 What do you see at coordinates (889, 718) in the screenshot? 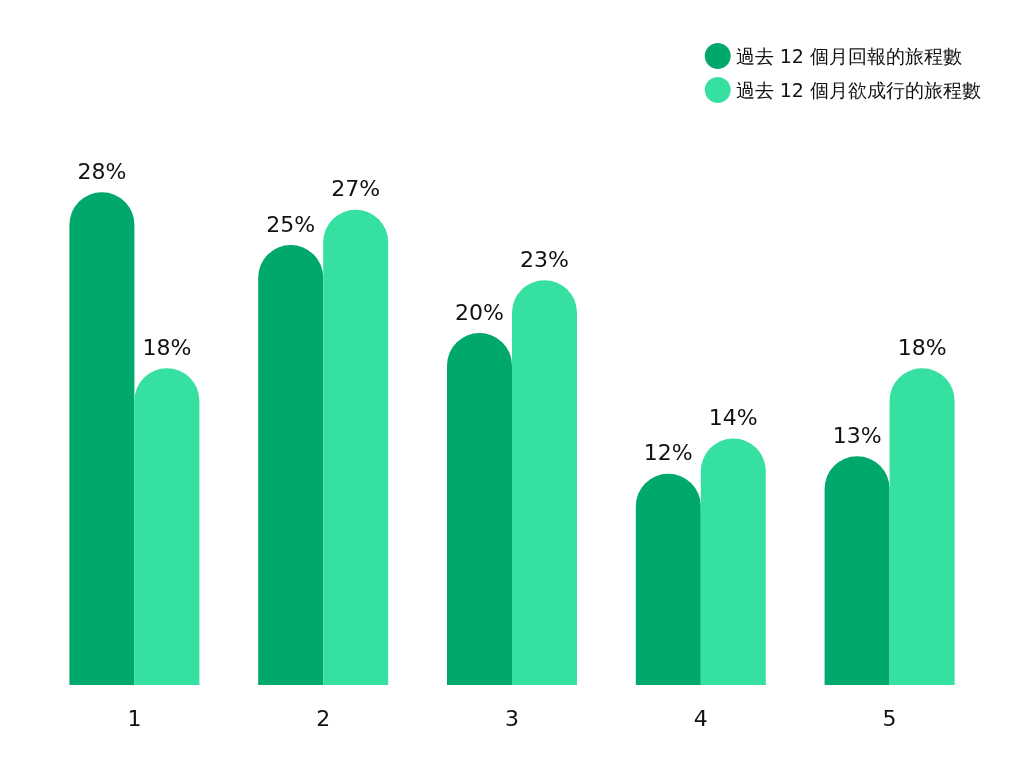
I see `x-tick-label: 5` at bounding box center [889, 718].